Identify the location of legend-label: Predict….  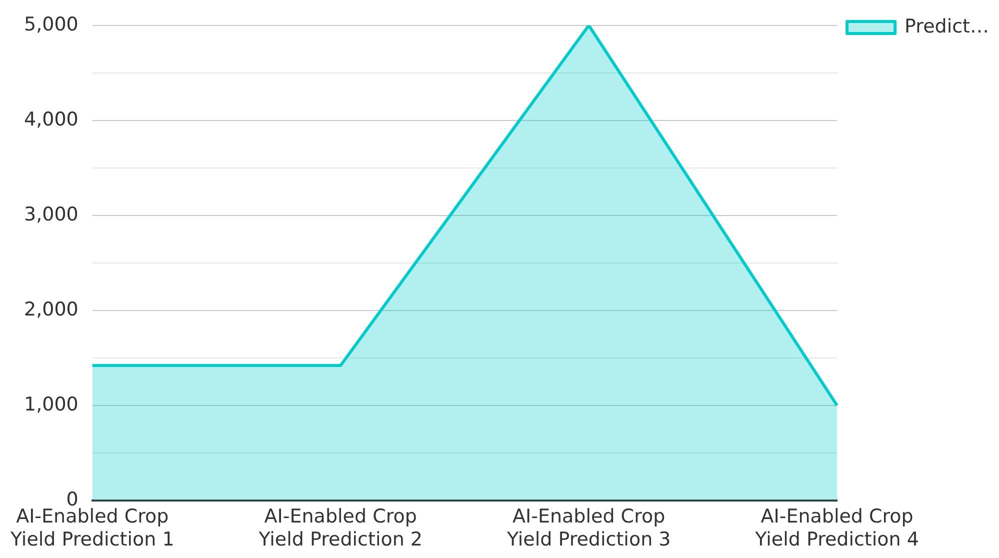
(947, 26).